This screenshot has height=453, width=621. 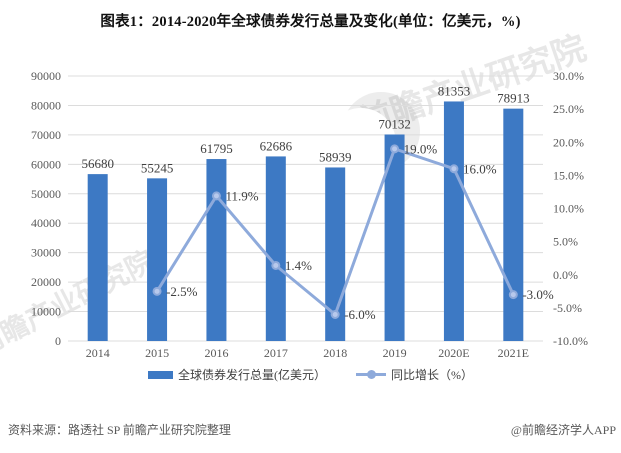 I want to click on legend-item-bar-series: 全球债券发行总量(亿美元）, so click(x=237, y=374).